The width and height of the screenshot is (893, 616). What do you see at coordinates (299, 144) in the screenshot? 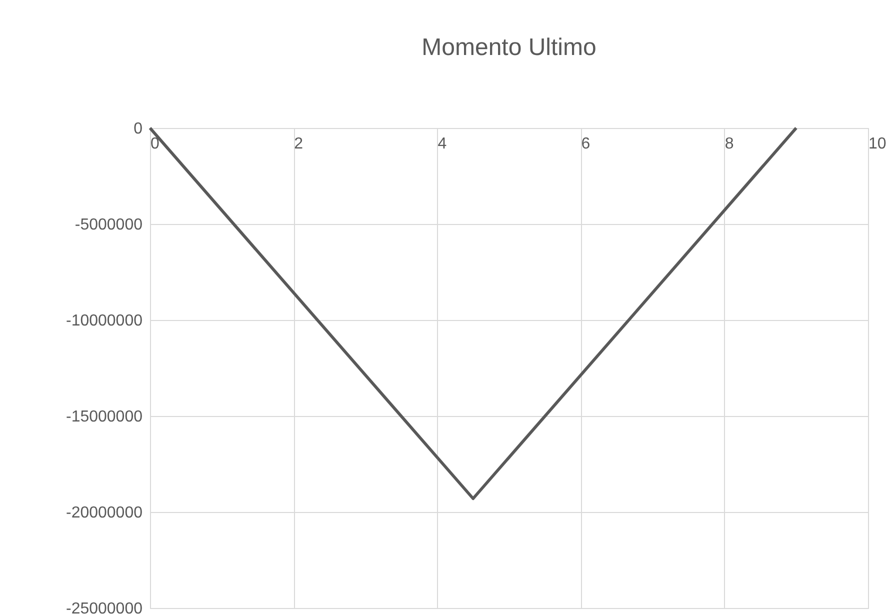
I see `x-tick-label: 2` at bounding box center [299, 144].